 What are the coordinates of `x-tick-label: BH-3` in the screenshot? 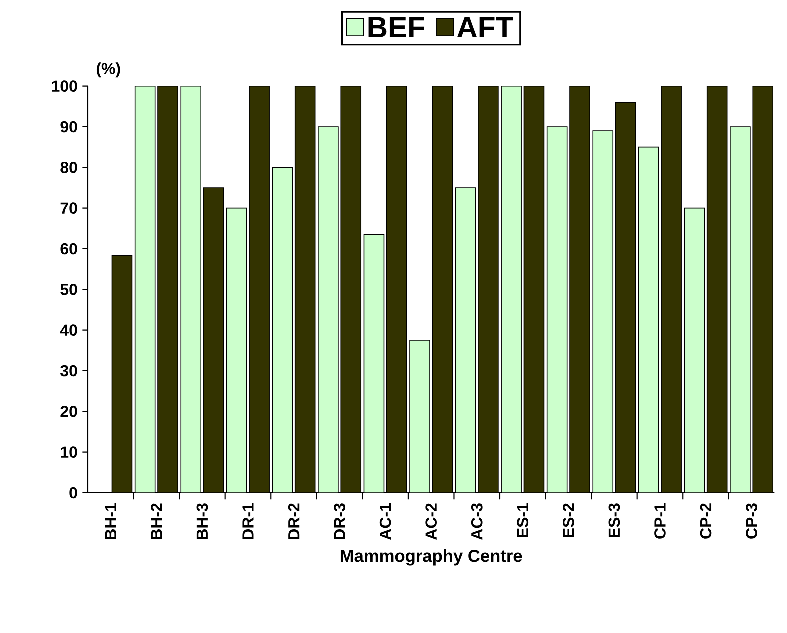 It's located at (202, 522).